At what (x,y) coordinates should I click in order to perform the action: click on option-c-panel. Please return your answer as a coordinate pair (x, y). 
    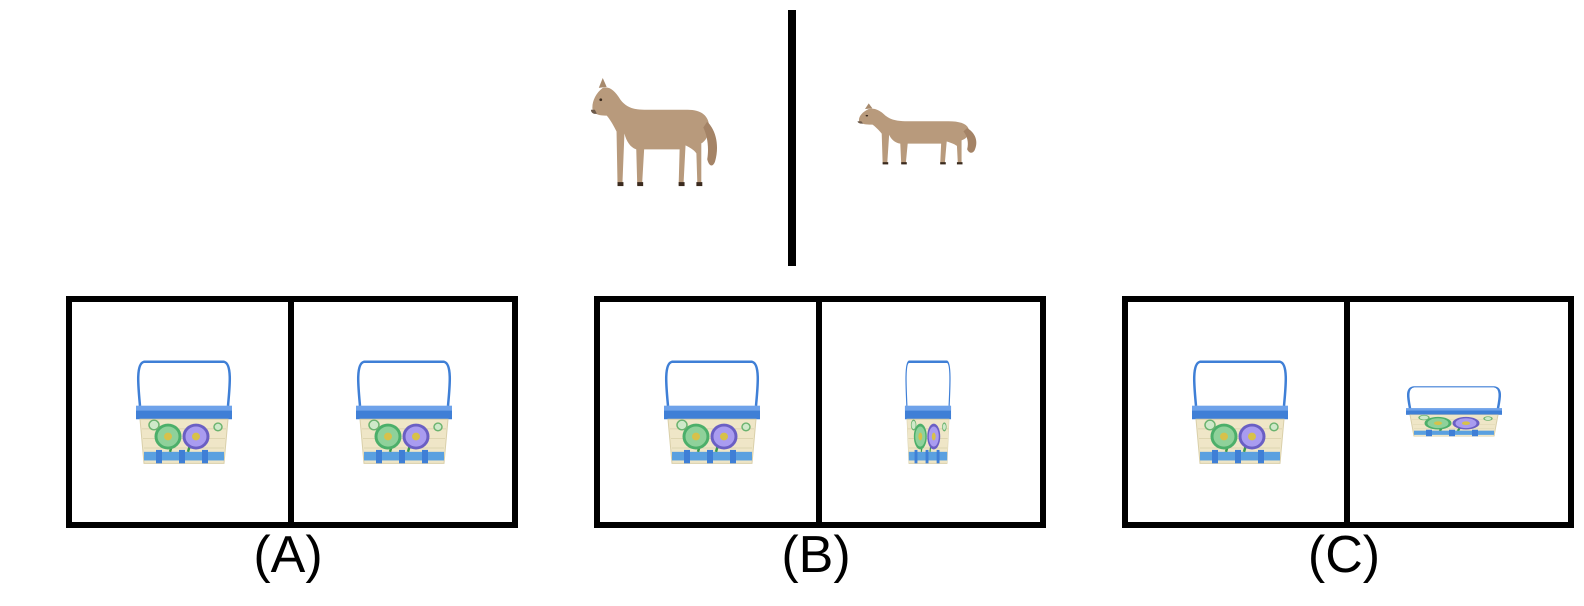
    Looking at the image, I should click on (1348, 412).